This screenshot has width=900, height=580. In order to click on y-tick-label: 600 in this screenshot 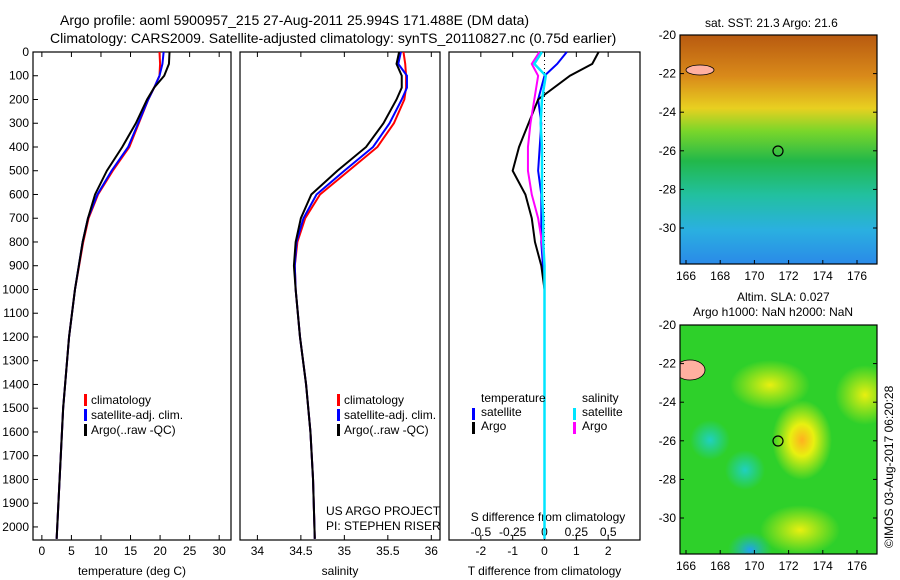, I will do `click(19, 194)`.